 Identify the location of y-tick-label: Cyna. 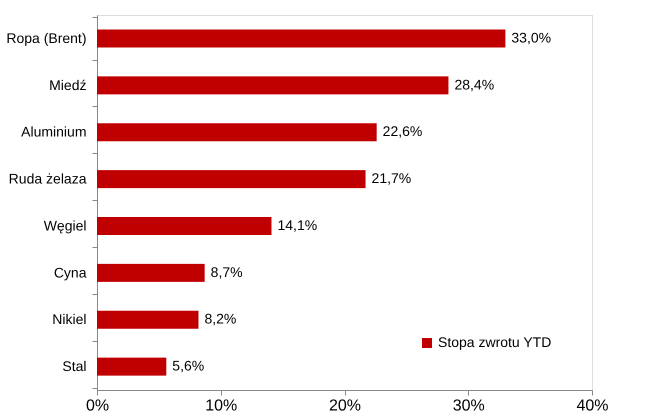
(70, 272).